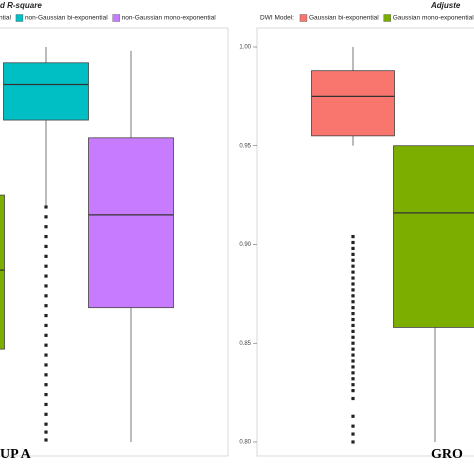 Image resolution: width=474 pixels, height=474 pixels. I want to click on y-tick-label: 0.80, so click(245, 443).